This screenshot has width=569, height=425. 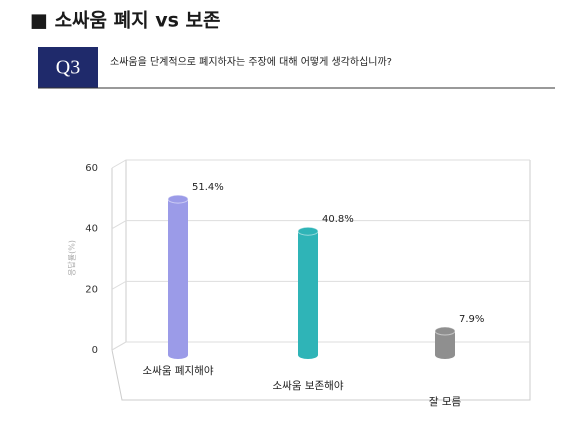 What do you see at coordinates (95, 350) in the screenshot?
I see `y-tick-label: 0` at bounding box center [95, 350].